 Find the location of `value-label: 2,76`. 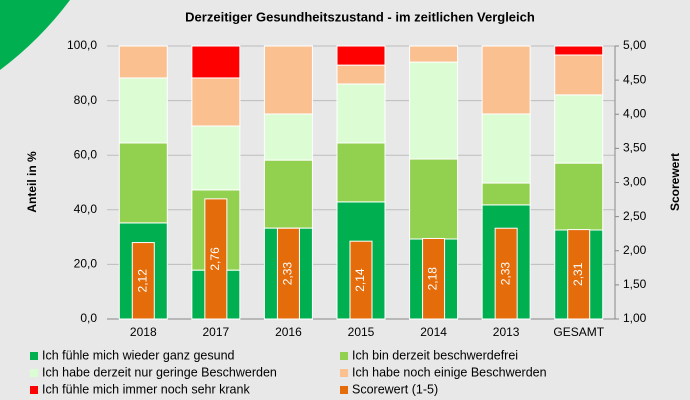

value-label: 2,76 is located at coordinates (215, 259).